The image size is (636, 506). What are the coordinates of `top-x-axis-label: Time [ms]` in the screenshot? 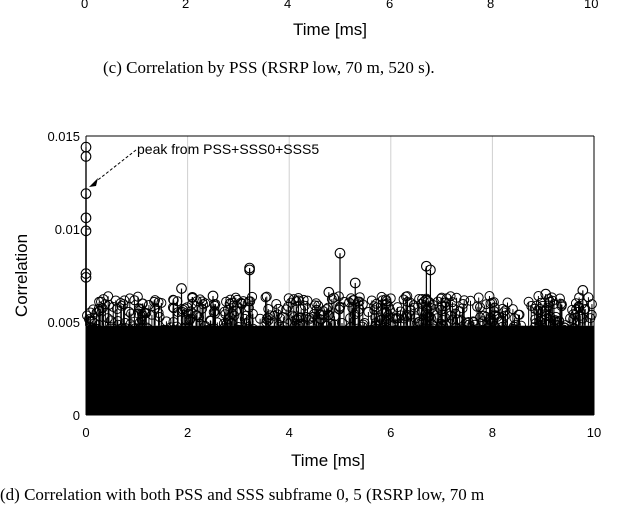 It's located at (330, 29).